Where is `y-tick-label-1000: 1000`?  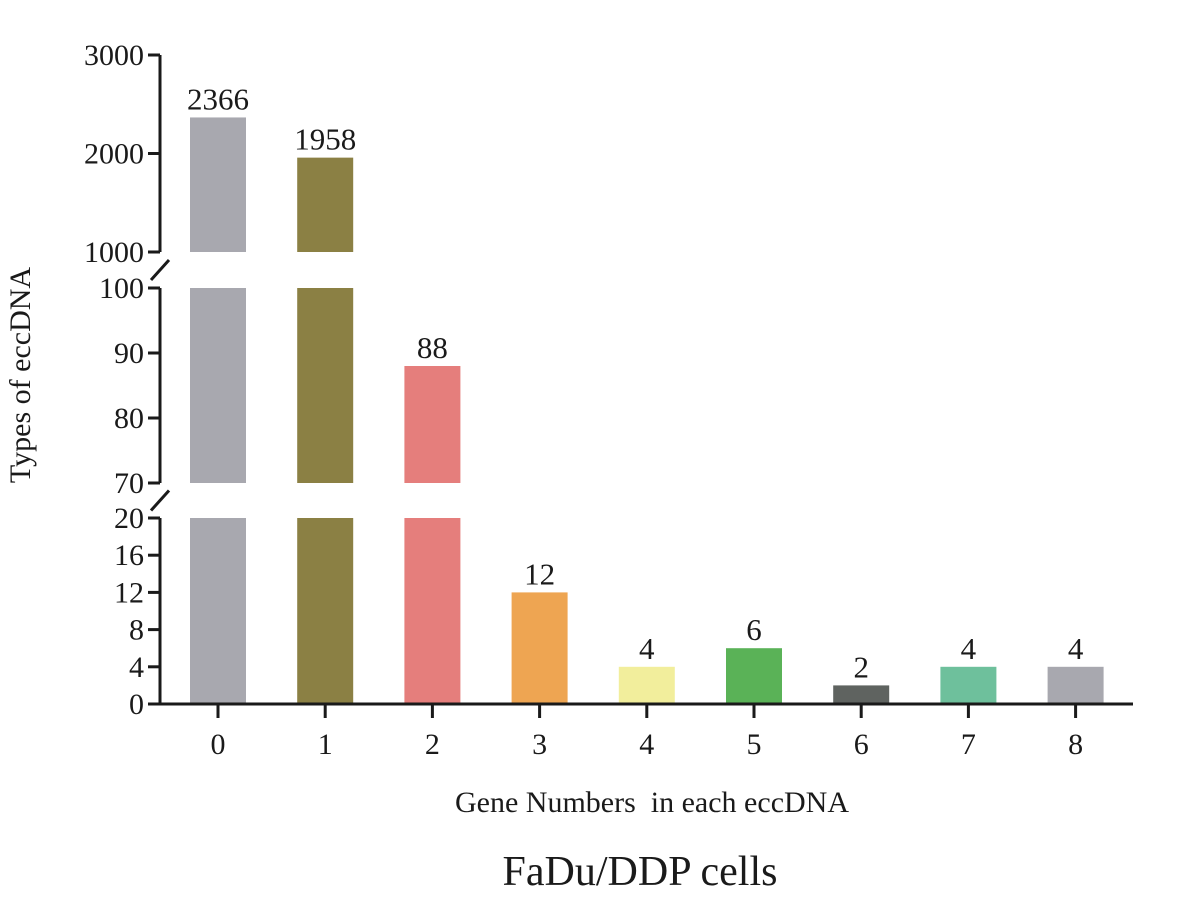
y-tick-label-1000: 1000 is located at coordinates (114, 252).